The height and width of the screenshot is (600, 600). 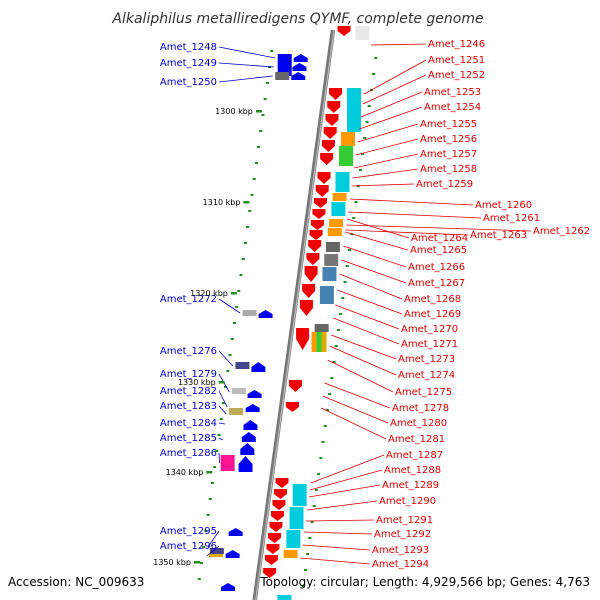 What do you see at coordinates (188, 423) in the screenshot?
I see `forward-gene-label: Amet_1284` at bounding box center [188, 423].